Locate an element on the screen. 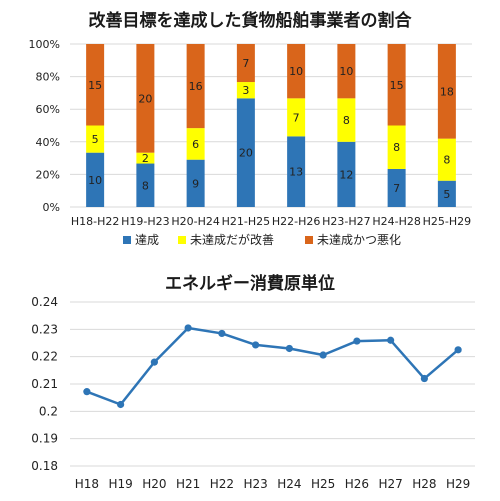 This screenshot has width=500, height=501. y-tick-label: 0.18 is located at coordinates (44, 466).